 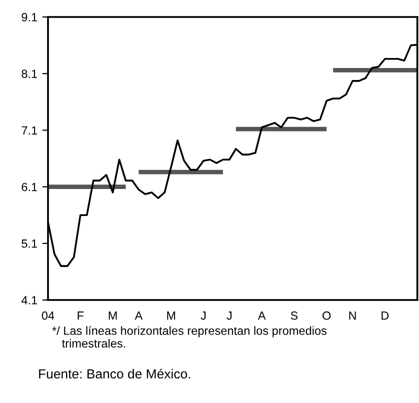 I want to click on text: */ Las líneas horizontales representan los promedios trimestrales., so click(x=189, y=337).